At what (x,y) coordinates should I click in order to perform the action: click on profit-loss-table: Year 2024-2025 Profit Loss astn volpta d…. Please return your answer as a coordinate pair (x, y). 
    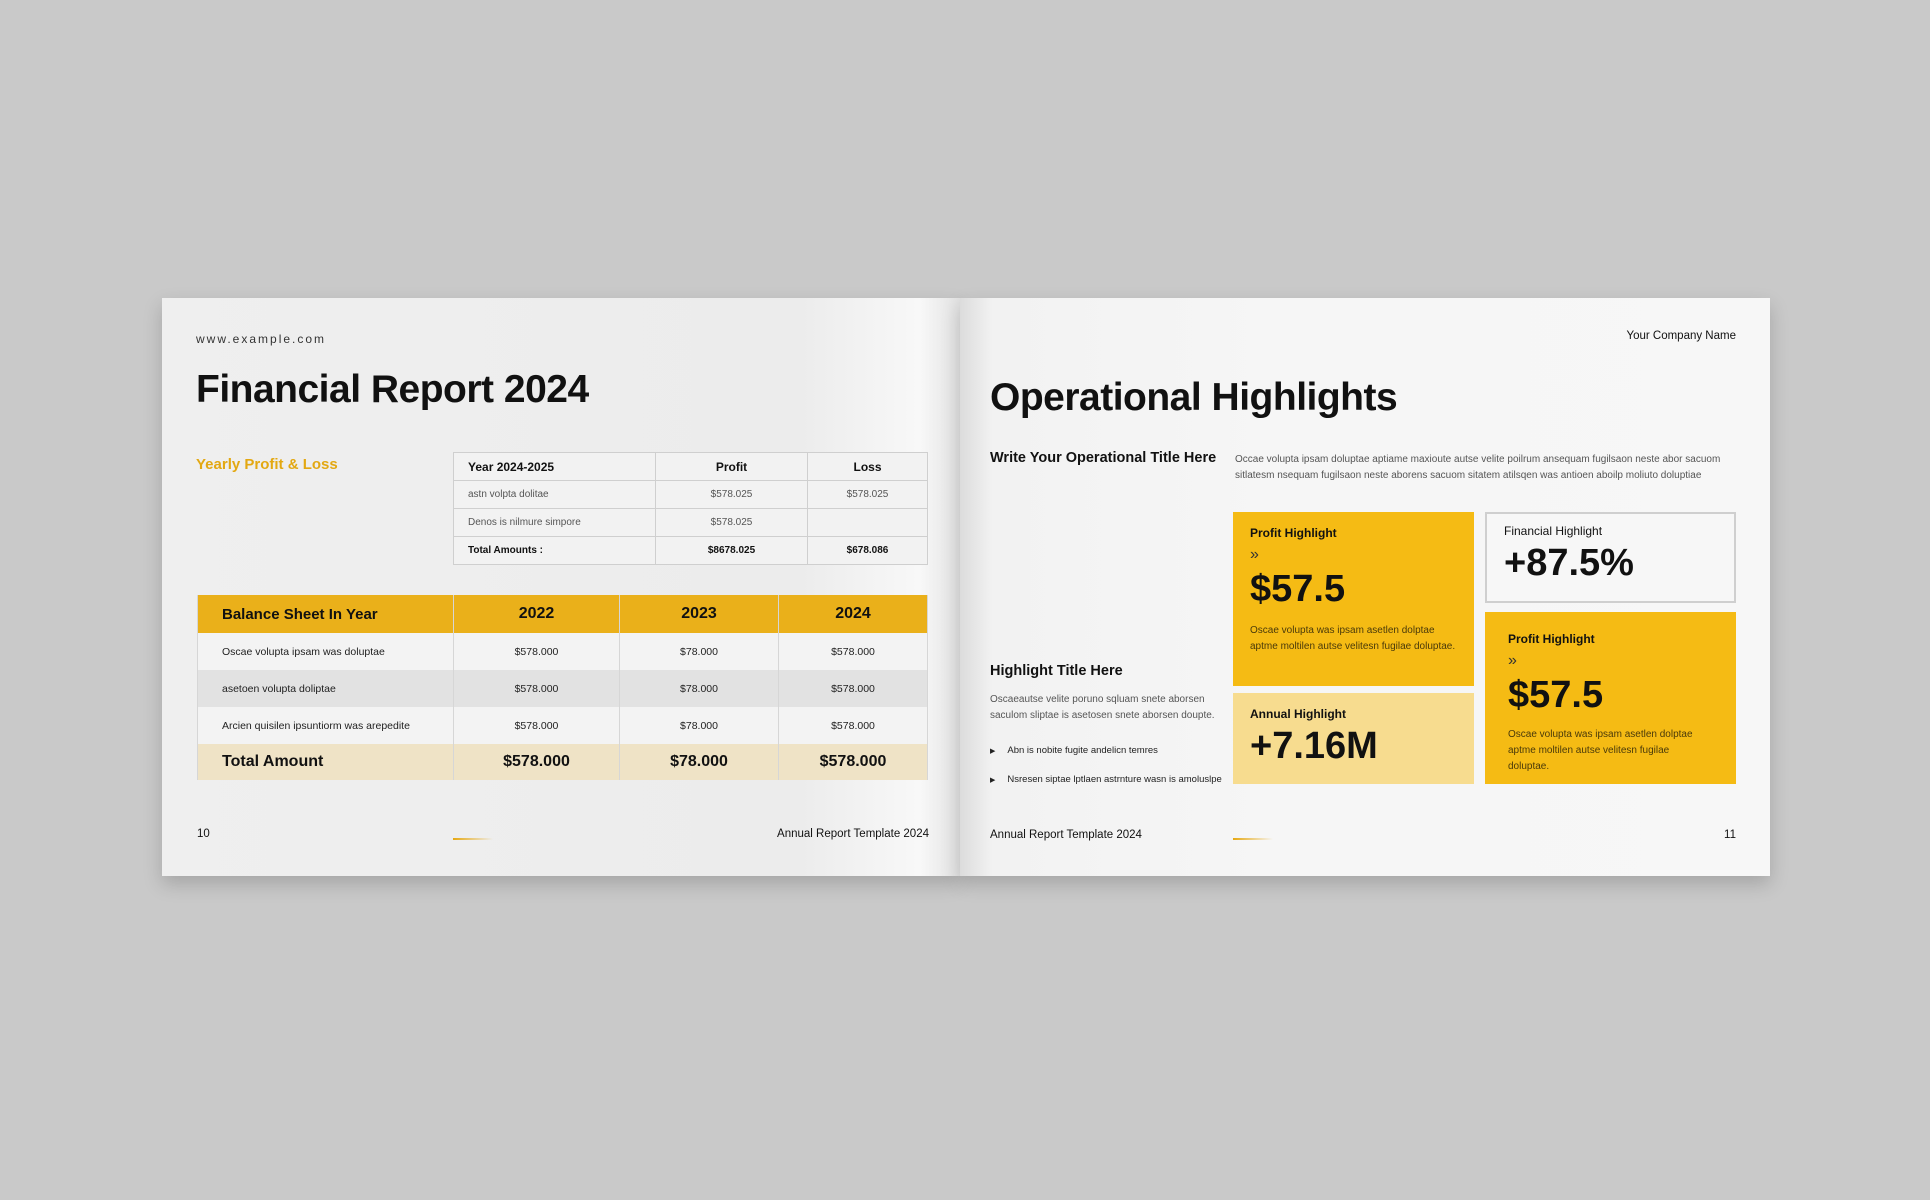
    Looking at the image, I should click on (690, 508).